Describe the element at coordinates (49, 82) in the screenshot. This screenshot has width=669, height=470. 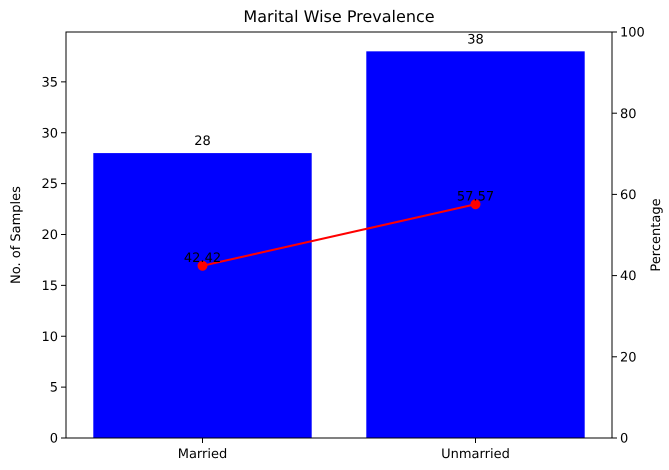
I see `y-tick-label: 35` at that location.